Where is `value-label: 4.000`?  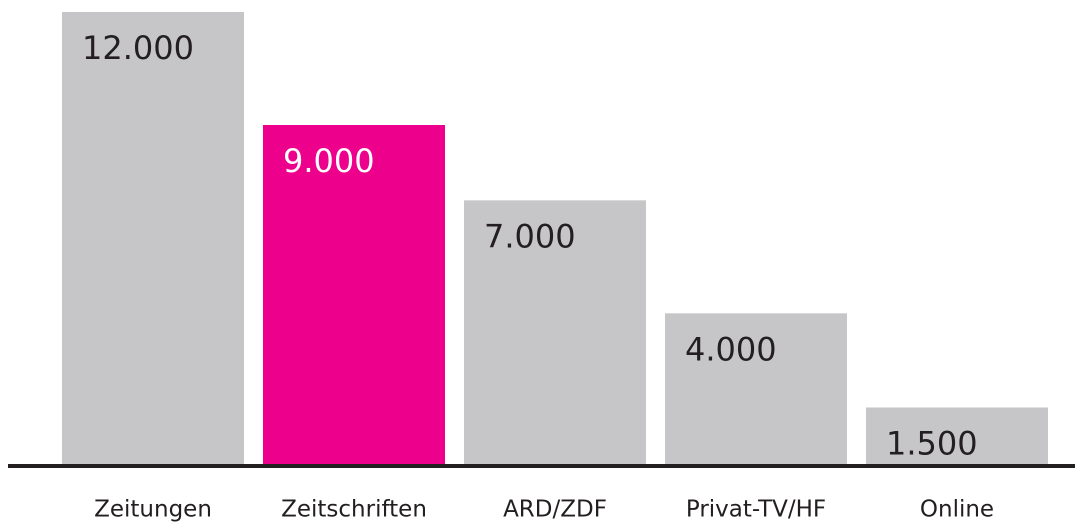 value-label: 4.000 is located at coordinates (731, 349).